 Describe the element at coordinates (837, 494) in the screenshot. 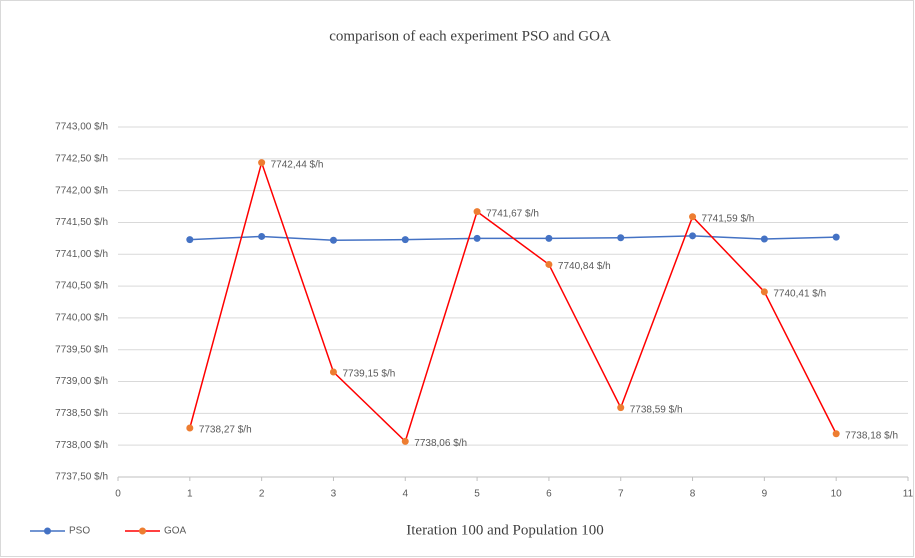

I see `x-tick-label: 10` at that location.